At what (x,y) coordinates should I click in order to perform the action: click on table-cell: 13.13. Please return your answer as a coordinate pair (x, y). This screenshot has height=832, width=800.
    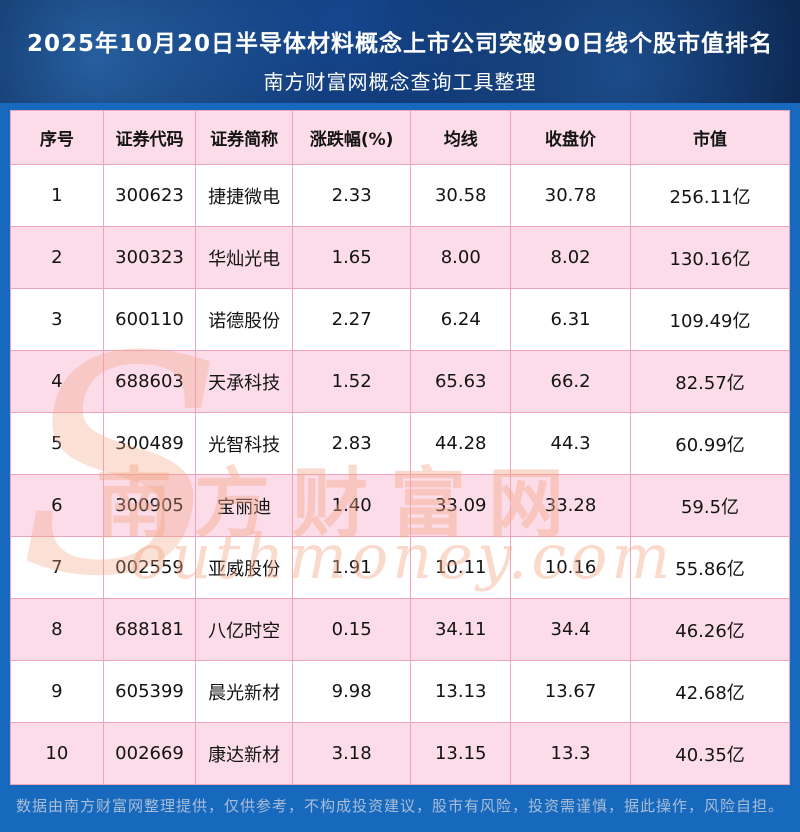
    Looking at the image, I should click on (461, 691).